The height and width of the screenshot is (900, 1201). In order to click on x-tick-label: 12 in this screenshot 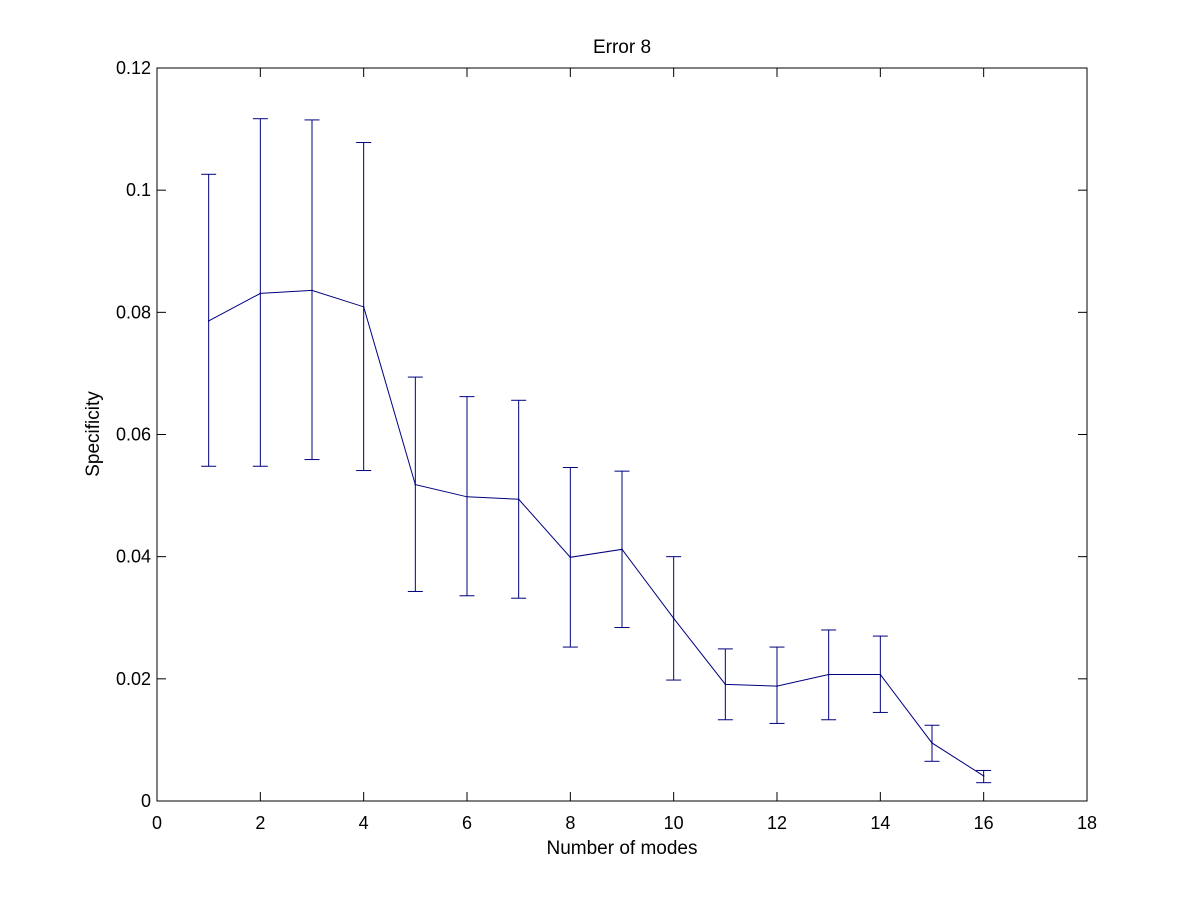, I will do `click(777, 823)`.